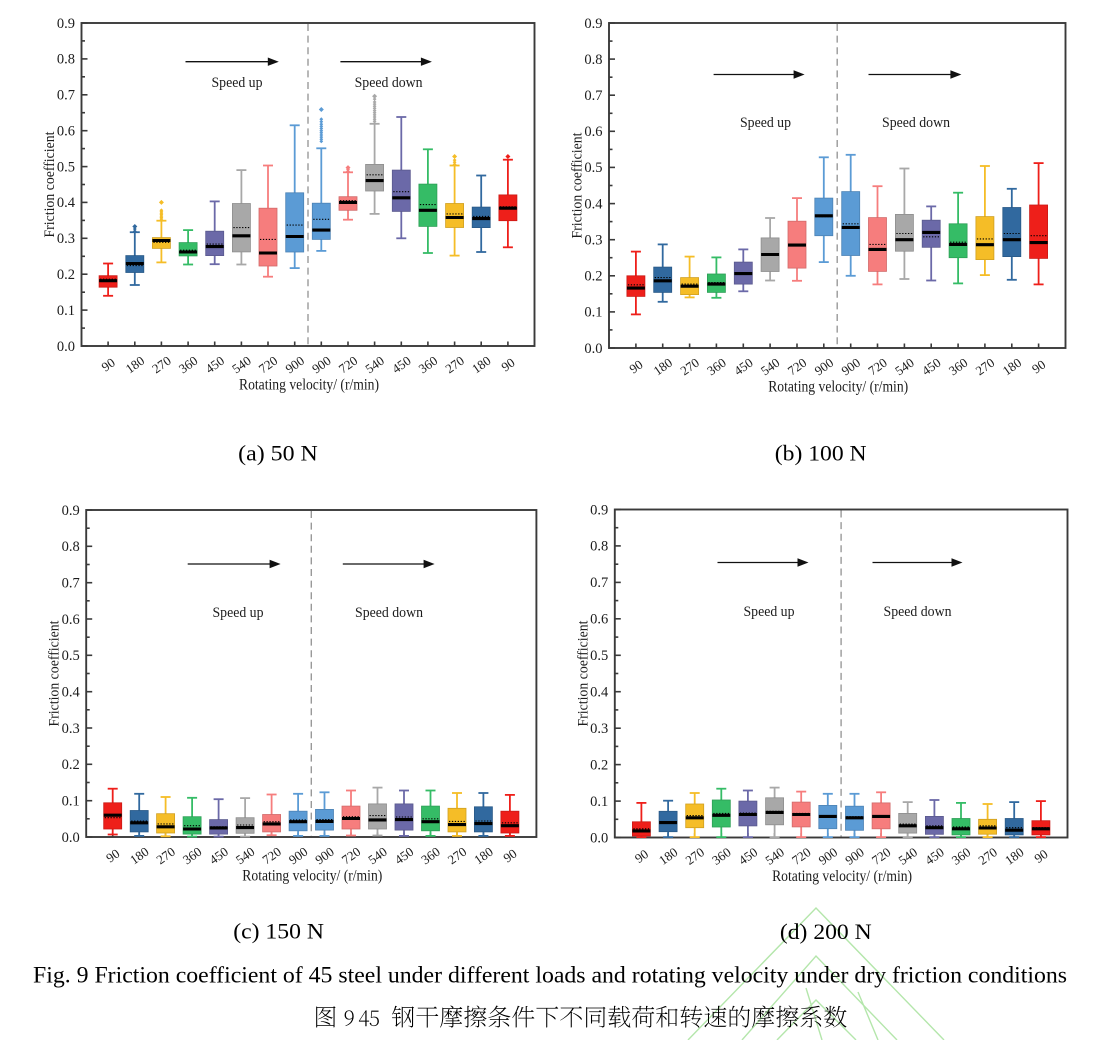  Describe the element at coordinates (278, 931) in the screenshot. I see `svg-text: (c) 150 N` at that location.